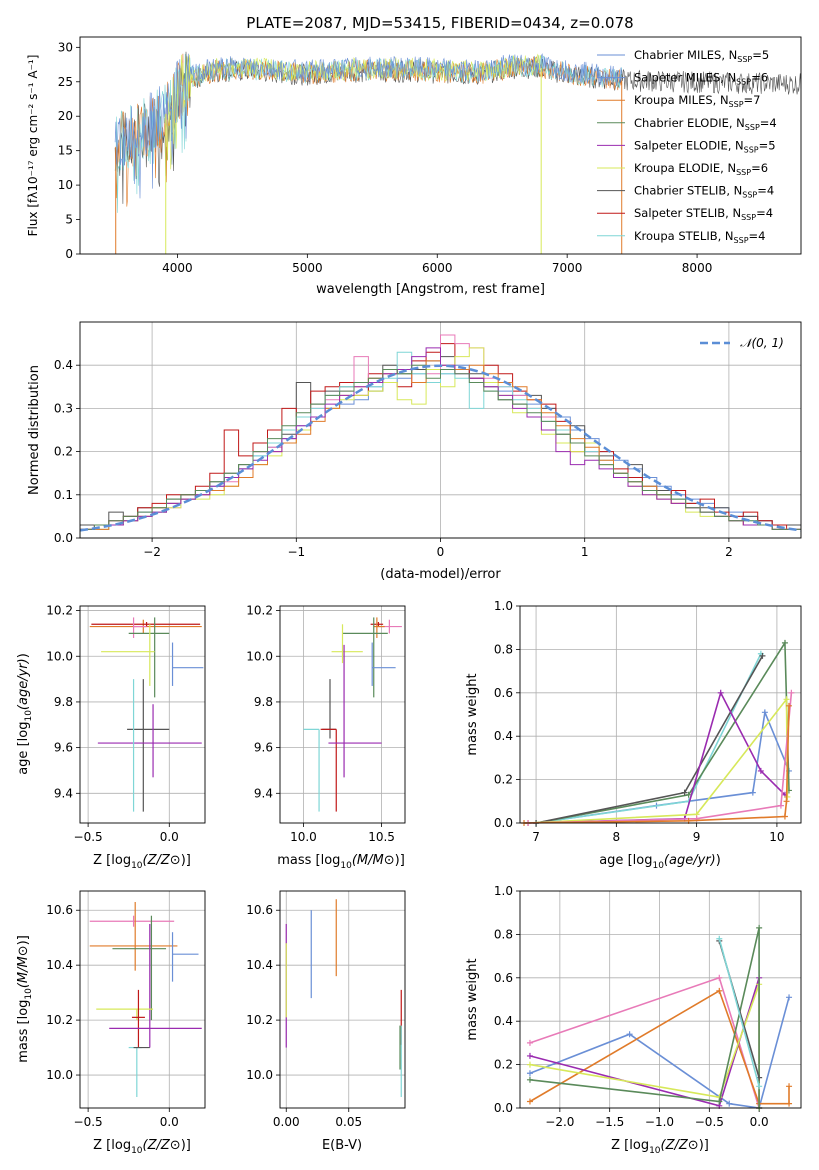 The height and width of the screenshot is (1170, 819). What do you see at coordinates (263, 702) in the screenshot?
I see `y-tick-label: 9.8` at bounding box center [263, 702].